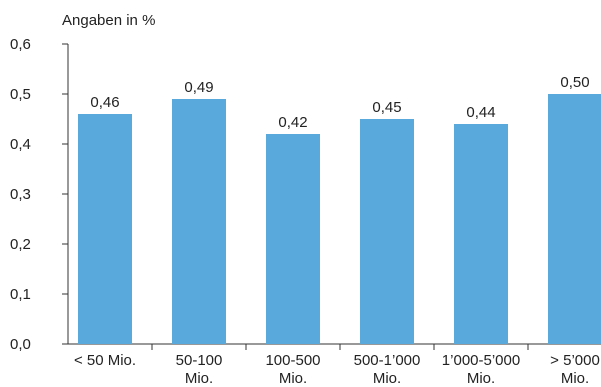  What do you see at coordinates (480, 112) in the screenshot?
I see `data-label: 0,44` at bounding box center [480, 112].